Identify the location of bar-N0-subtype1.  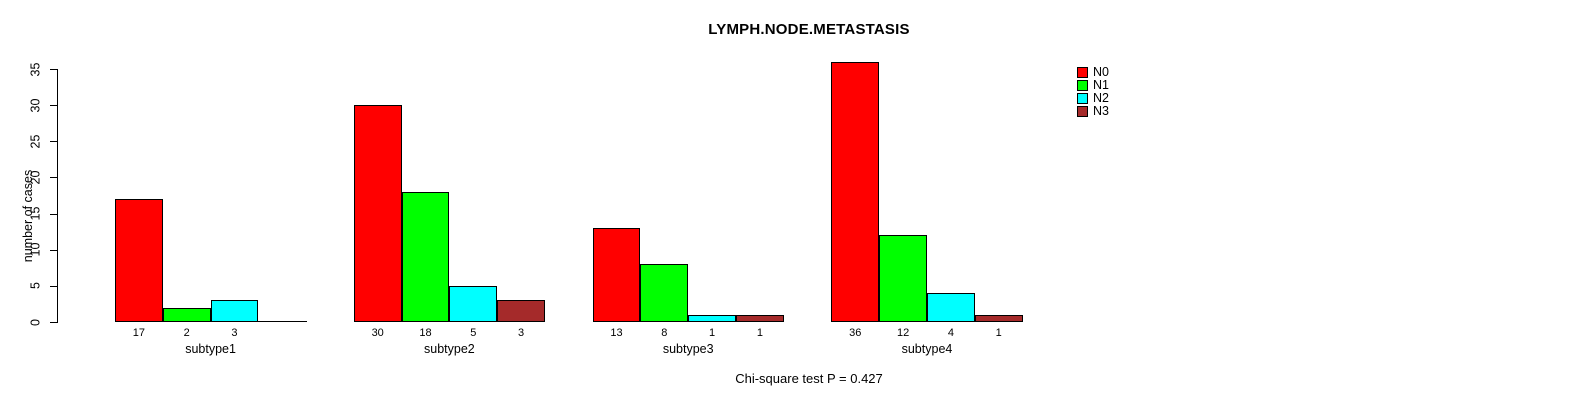
(139, 260).